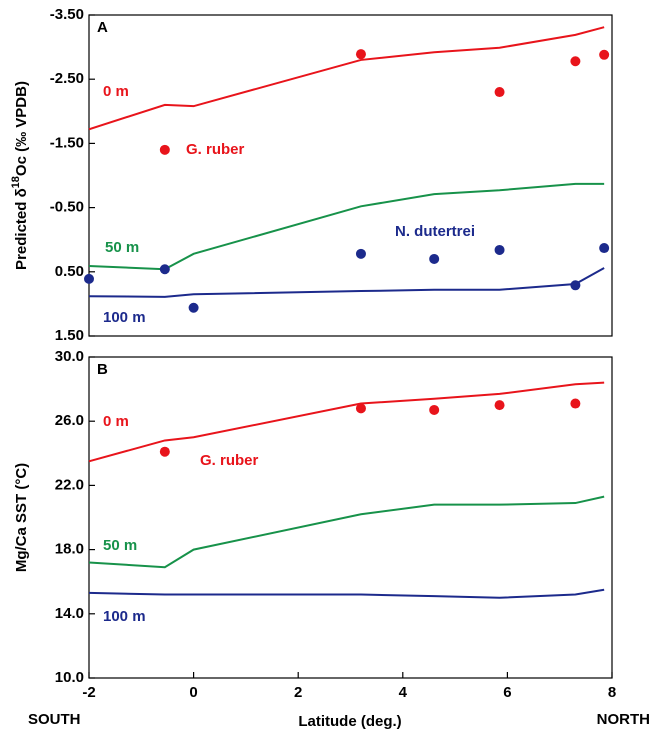 The height and width of the screenshot is (736, 655). Describe the element at coordinates (69, 613) in the screenshot. I see `y-tick-label: 14.0` at that location.